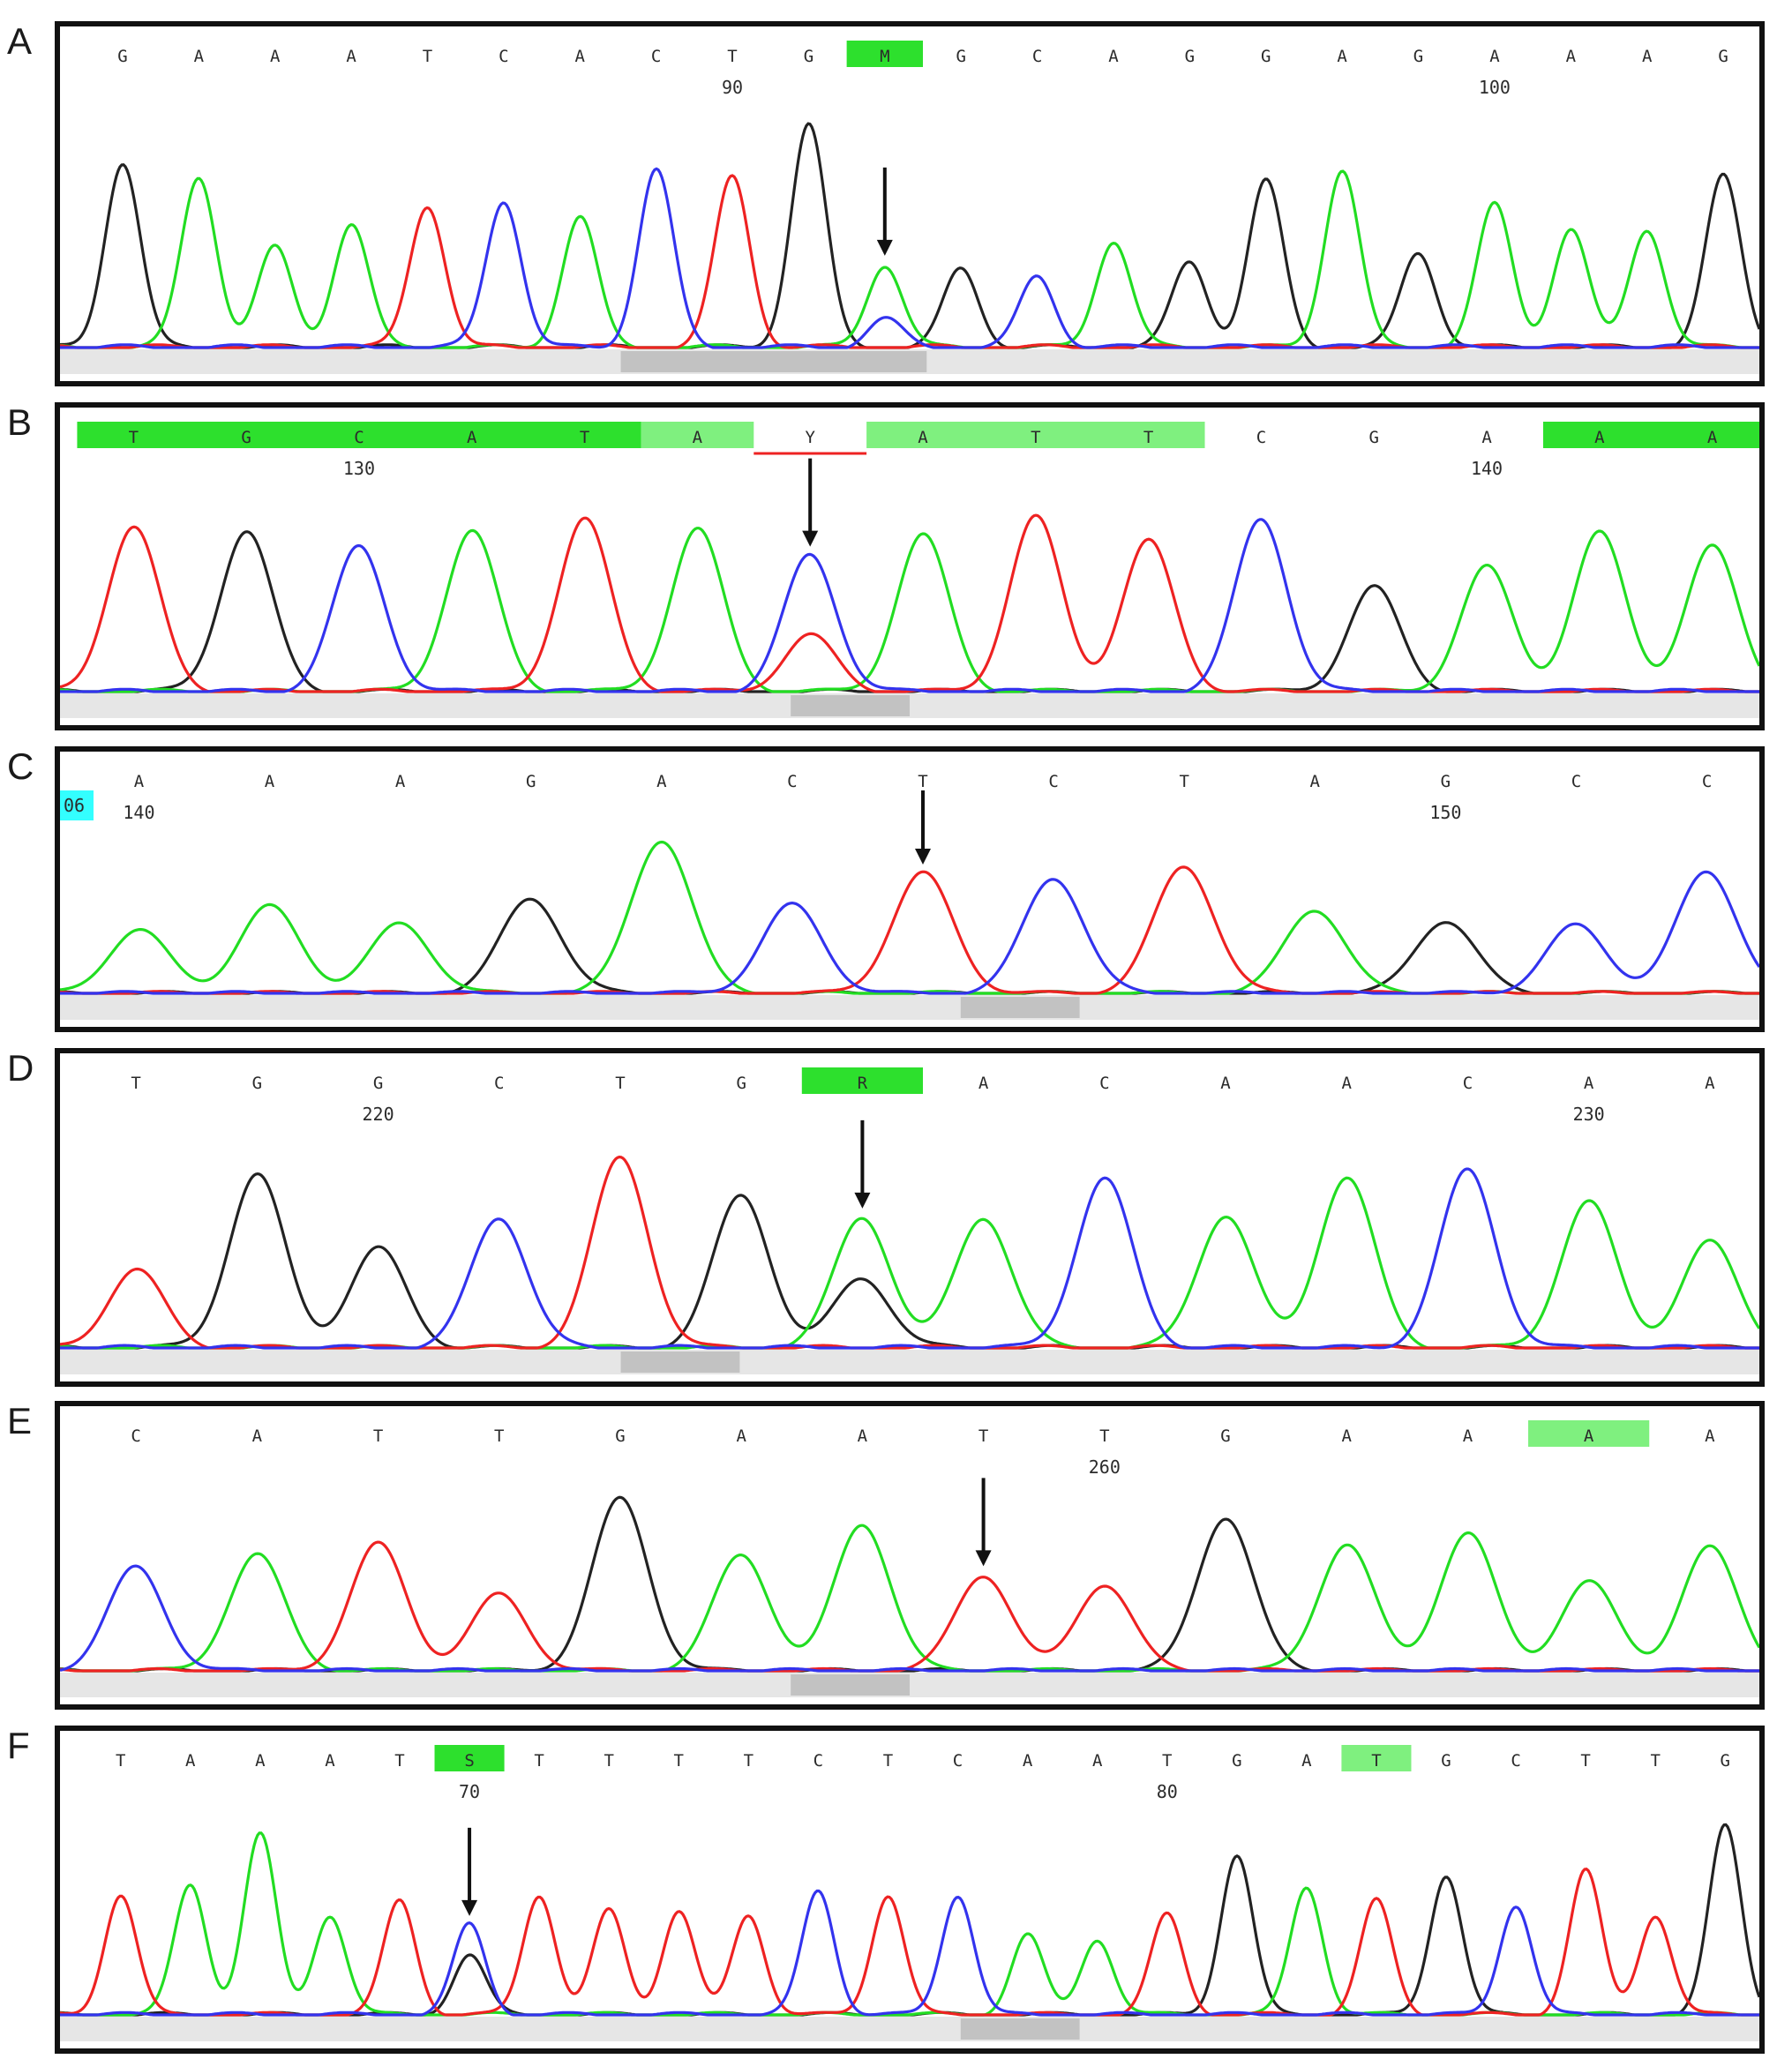  What do you see at coordinates (20, 422) in the screenshot?
I see `panel-letter-b: B` at bounding box center [20, 422].